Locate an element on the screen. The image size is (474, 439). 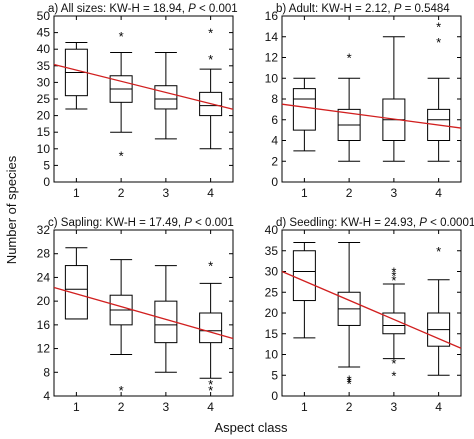
box-group-2: *** is located at coordinates (349, 316).